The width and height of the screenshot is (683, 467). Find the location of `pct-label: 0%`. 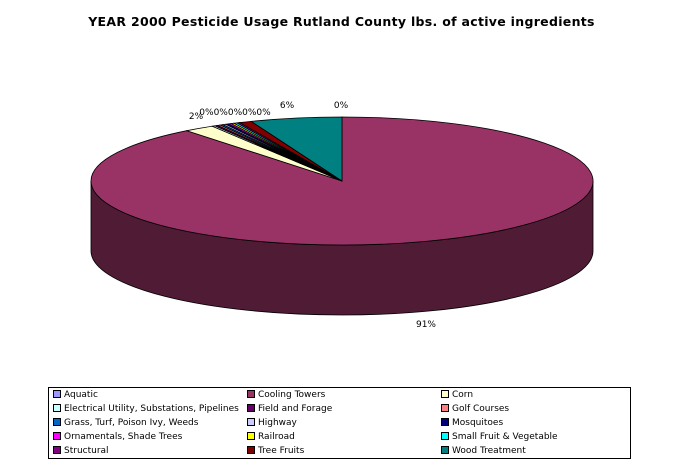

pct-label: 0% is located at coordinates (341, 106).